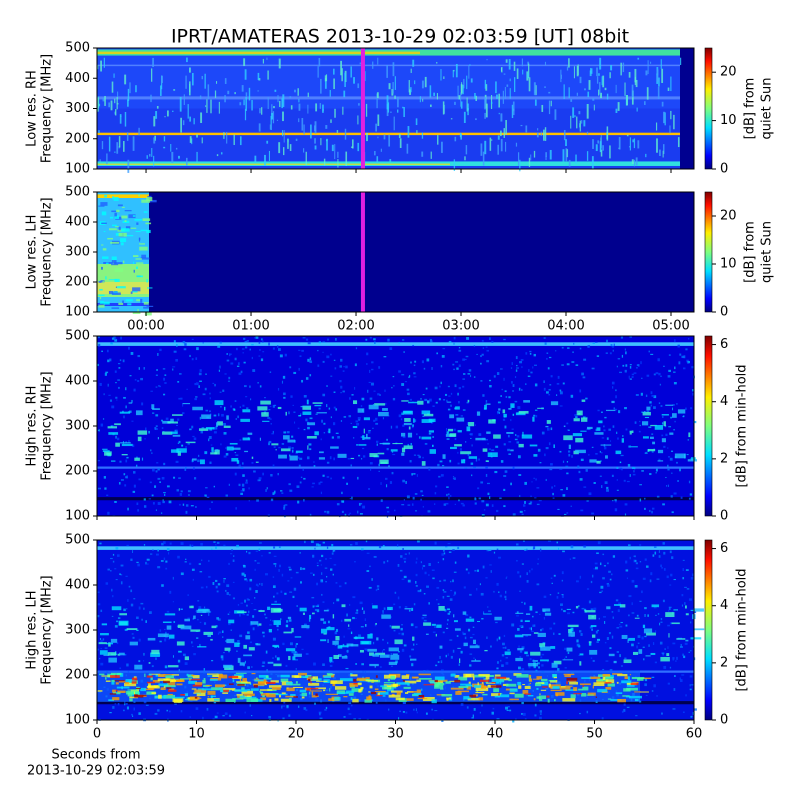 Image resolution: width=800 pixels, height=800 pixels. Describe the element at coordinates (495, 734) in the screenshot. I see `x-tick-label: 40` at that location.